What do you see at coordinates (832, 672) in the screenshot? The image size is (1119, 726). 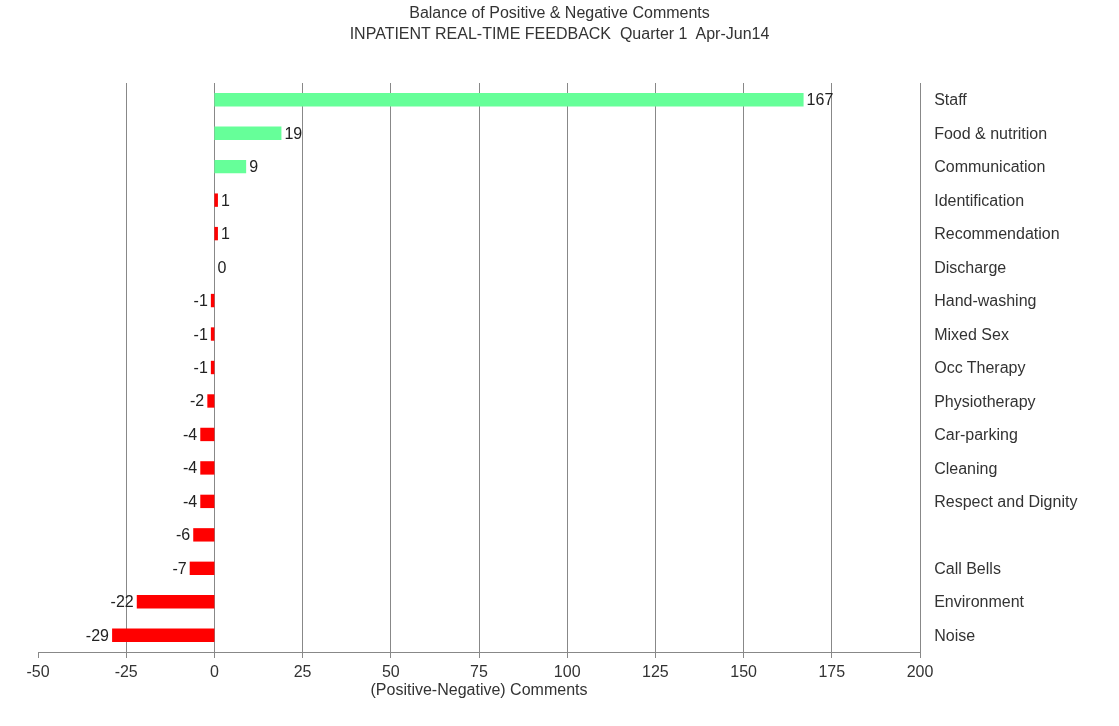 I see `x-tick-label: 175` at bounding box center [832, 672].